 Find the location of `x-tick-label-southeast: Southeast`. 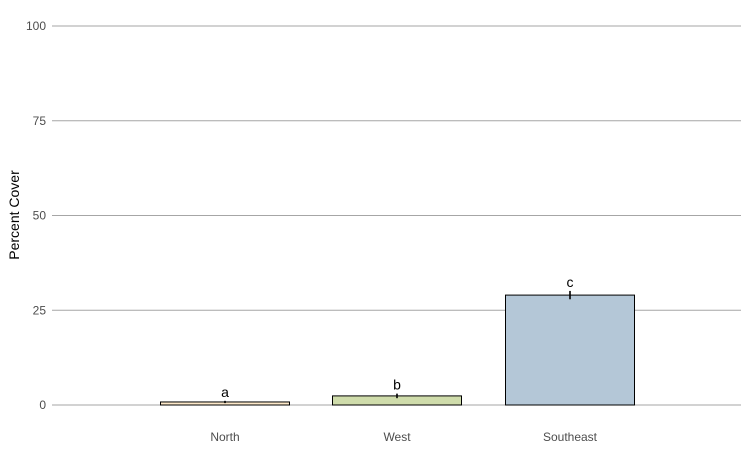

x-tick-label-southeast: Southeast is located at coordinates (570, 437).